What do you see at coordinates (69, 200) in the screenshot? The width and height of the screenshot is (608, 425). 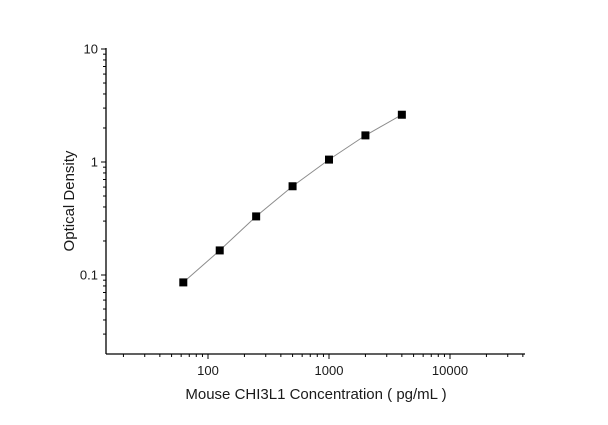 I see `y-axis-title: Optical Density` at bounding box center [69, 200].